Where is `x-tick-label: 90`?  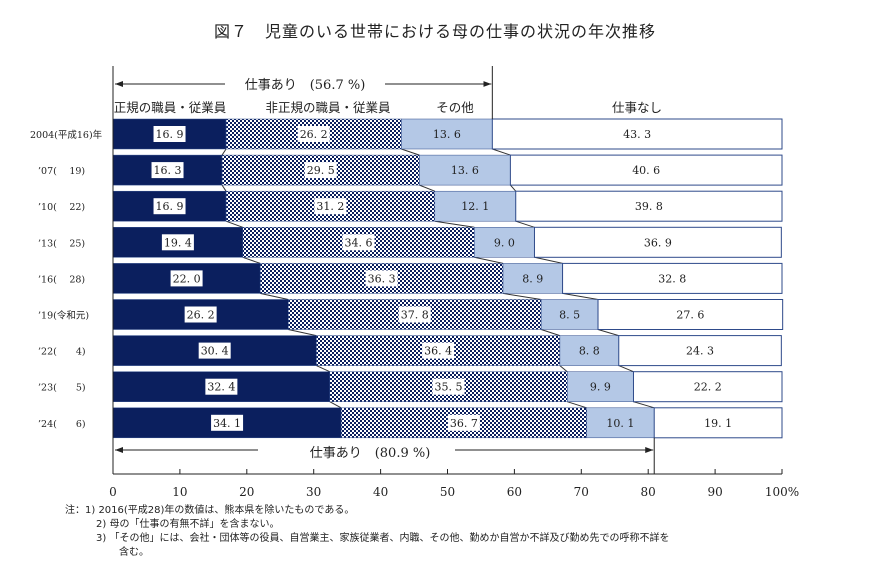
x-tick-label: 90 is located at coordinates (714, 492).